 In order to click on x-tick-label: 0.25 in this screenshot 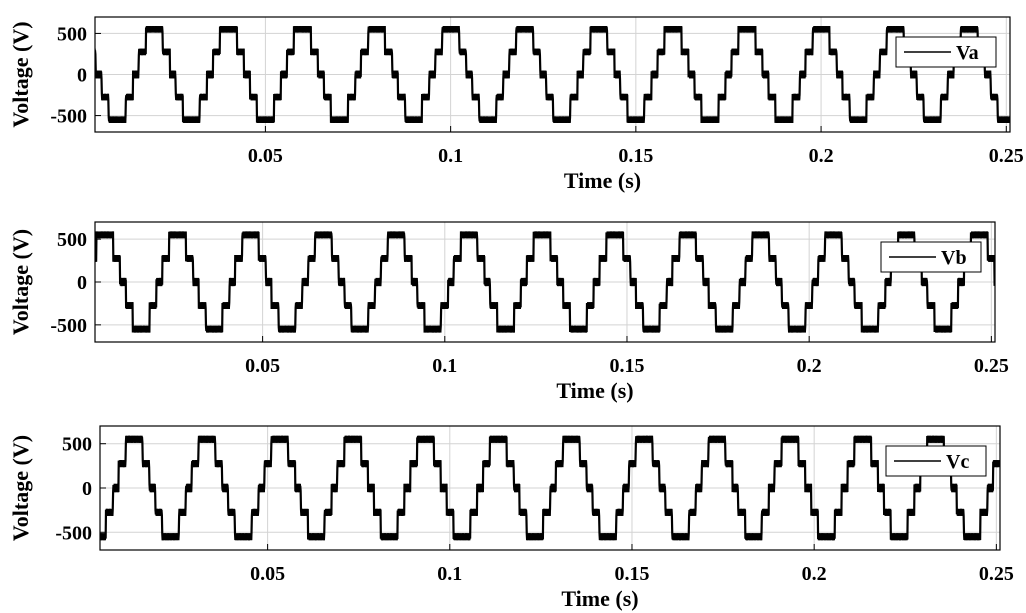, I will do `click(996, 574)`.